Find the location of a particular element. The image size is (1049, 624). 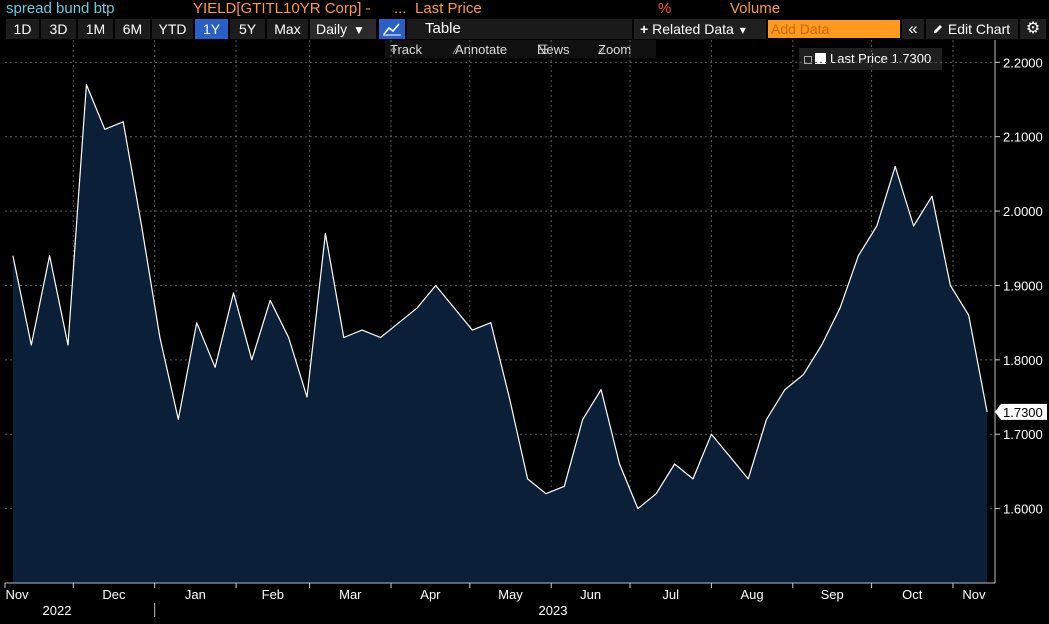

frequency-dropdown: Daily ▼ is located at coordinates (343, 29).